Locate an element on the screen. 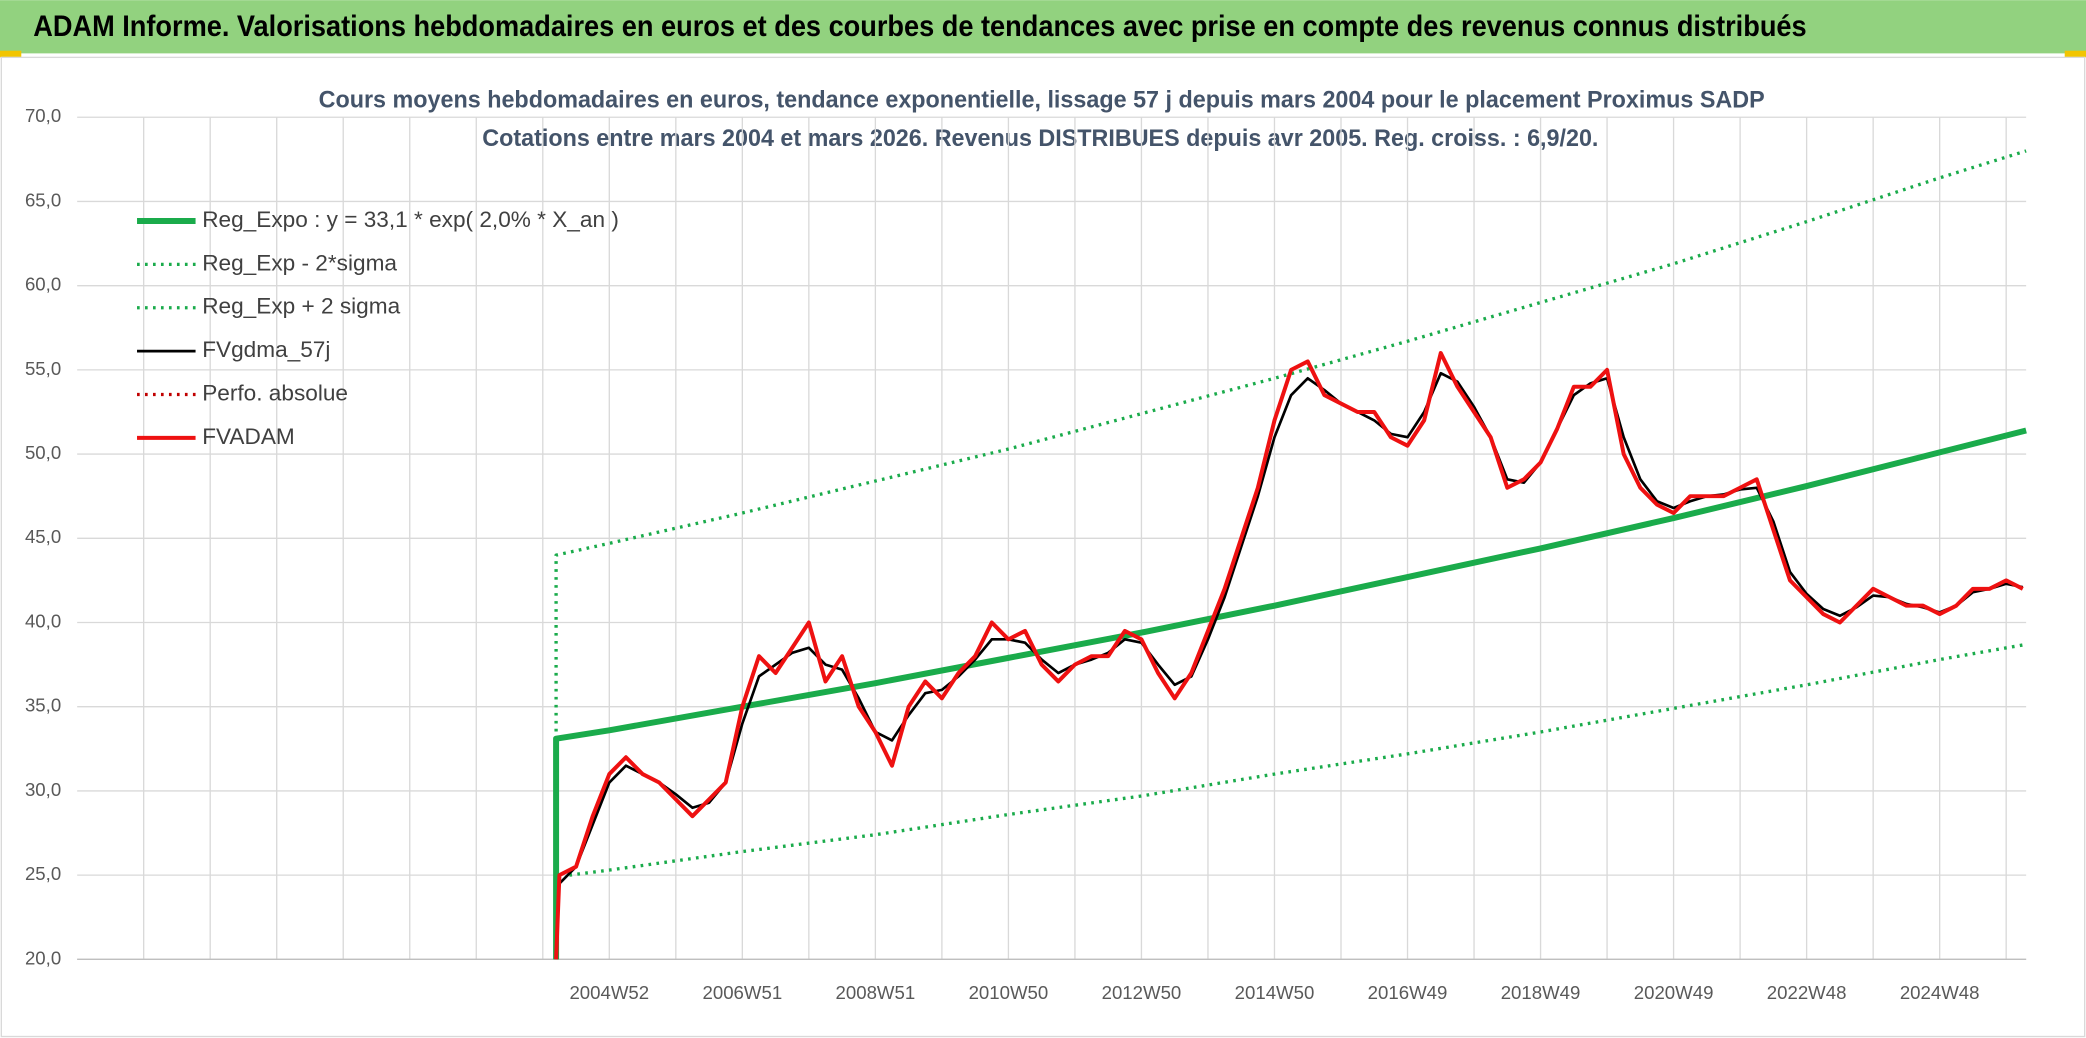  y-tick-label: 20,0 is located at coordinates (43, 957).